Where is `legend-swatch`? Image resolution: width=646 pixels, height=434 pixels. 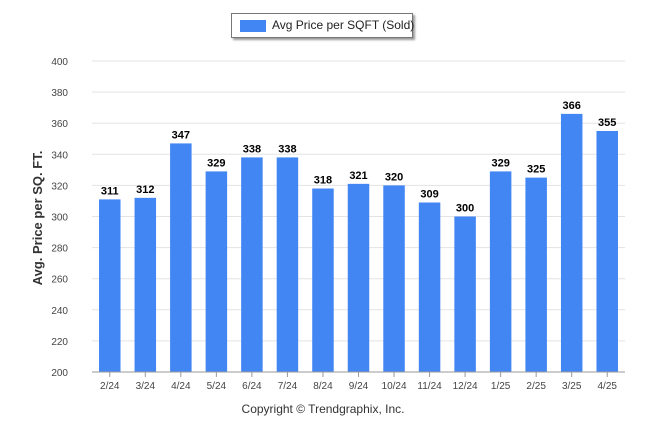 legend-swatch is located at coordinates (253, 26).